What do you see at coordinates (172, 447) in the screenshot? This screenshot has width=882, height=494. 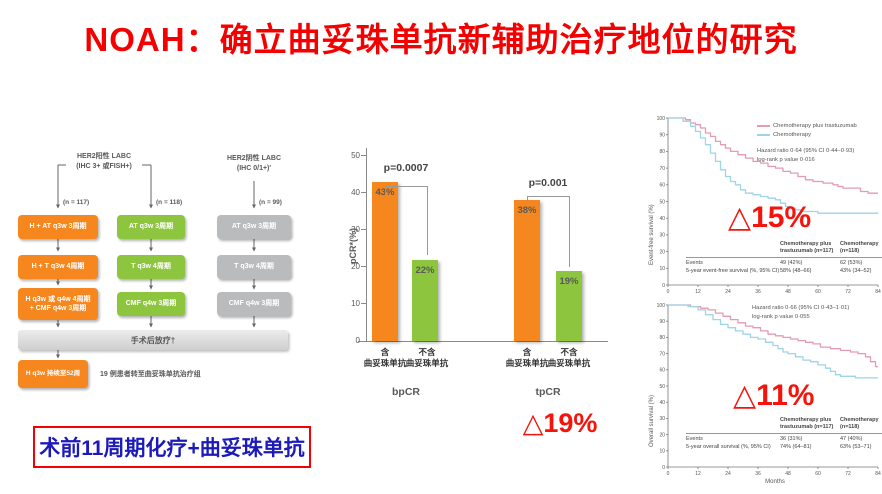 I see `conclusion-callout: 术前11周期化疗+曲妥珠单抗` at bounding box center [172, 447].